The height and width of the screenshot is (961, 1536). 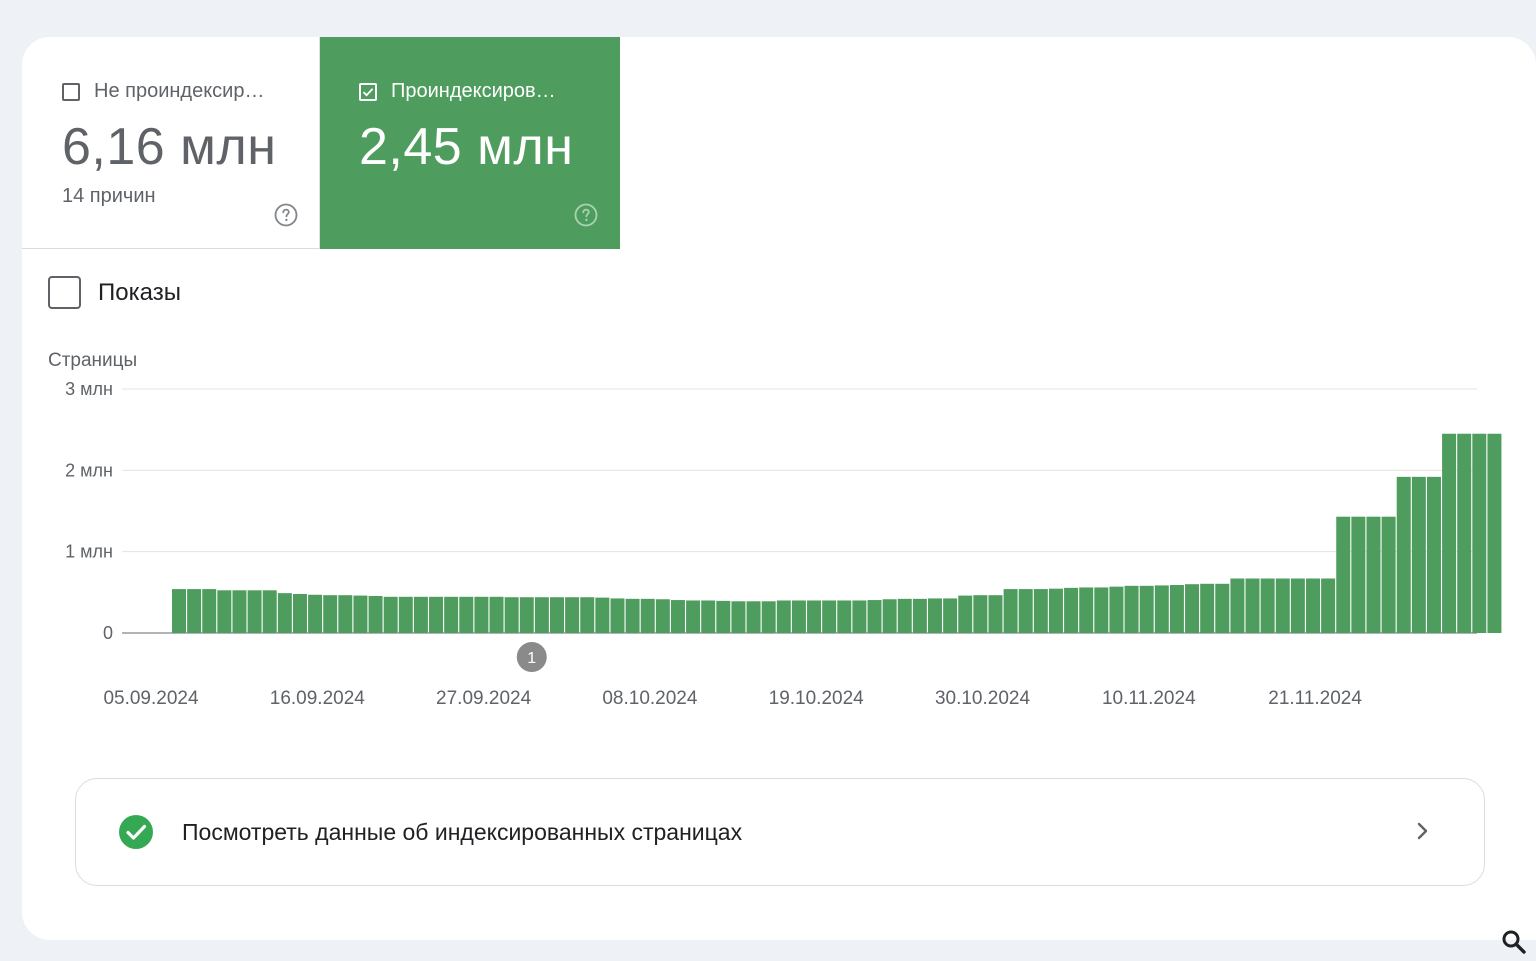 I want to click on indexed-tile: Проиндексиров… 2,45 млн, so click(x=470, y=143).